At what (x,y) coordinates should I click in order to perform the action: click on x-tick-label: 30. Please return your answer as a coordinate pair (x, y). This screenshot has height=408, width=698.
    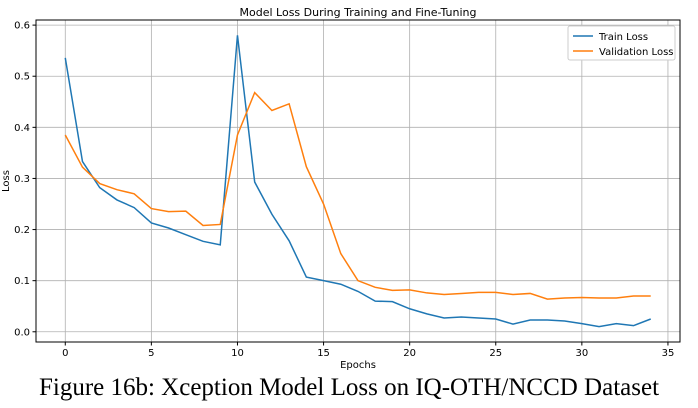
    Looking at the image, I should click on (581, 353).